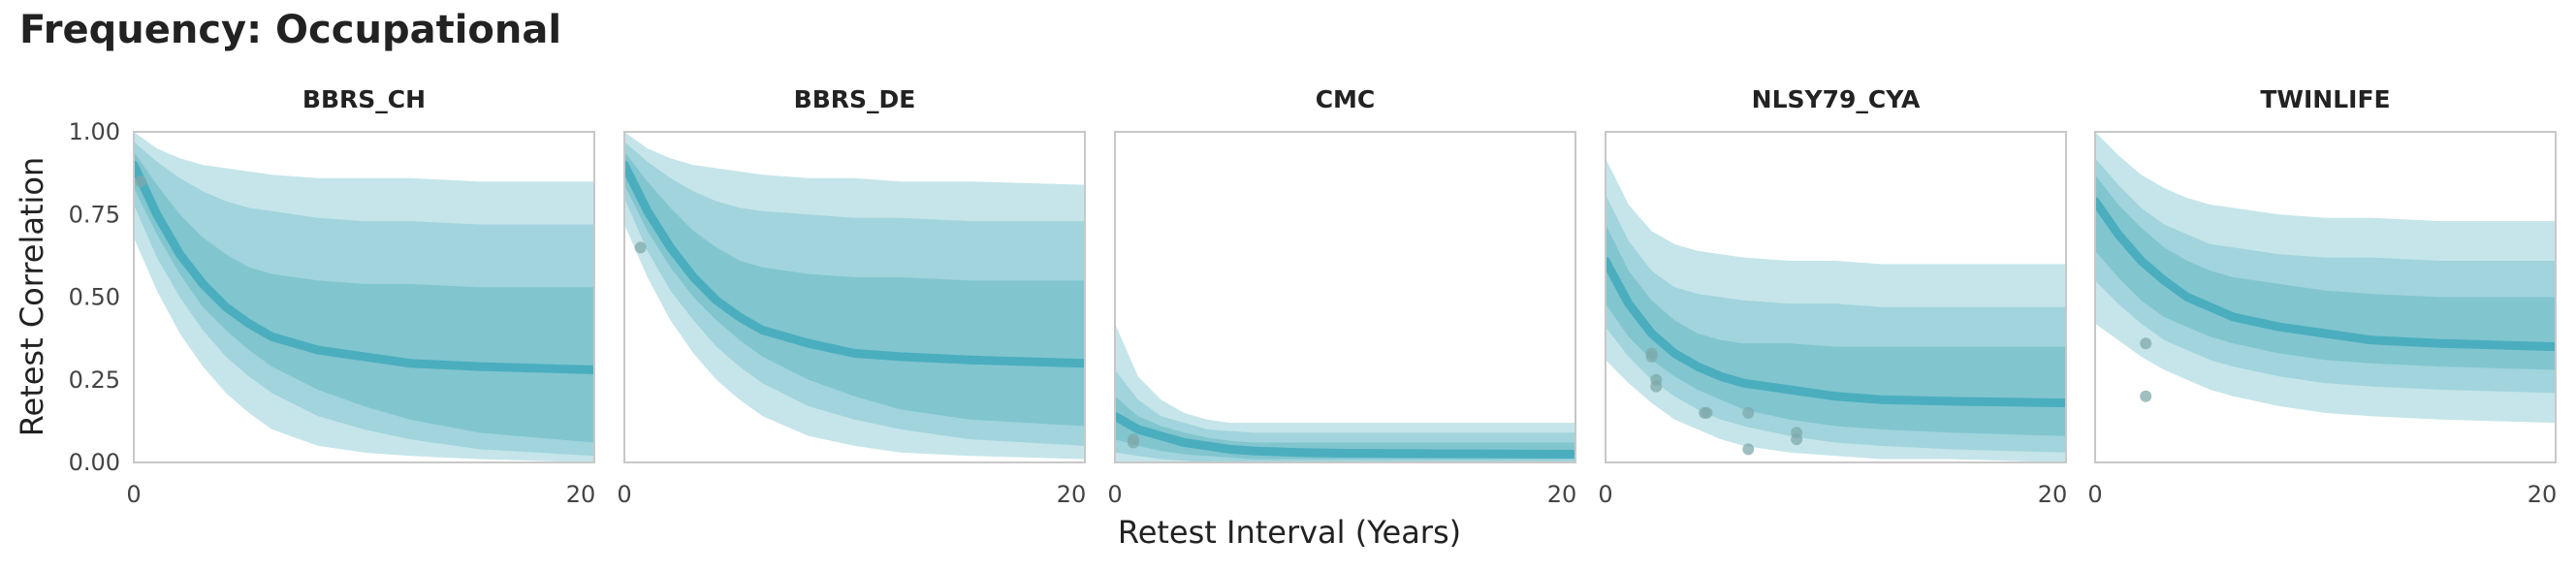  Describe the element at coordinates (1836, 99) in the screenshot. I see `panel-title: NLSY79_CYA` at that location.